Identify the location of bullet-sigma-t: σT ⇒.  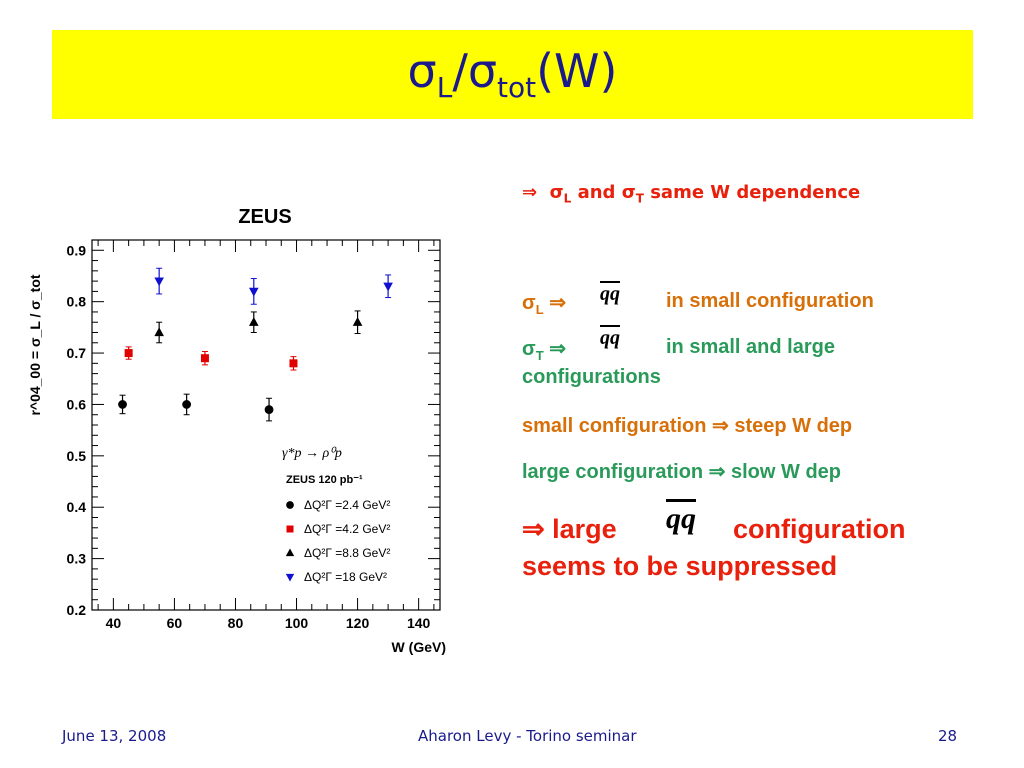
(544, 349).